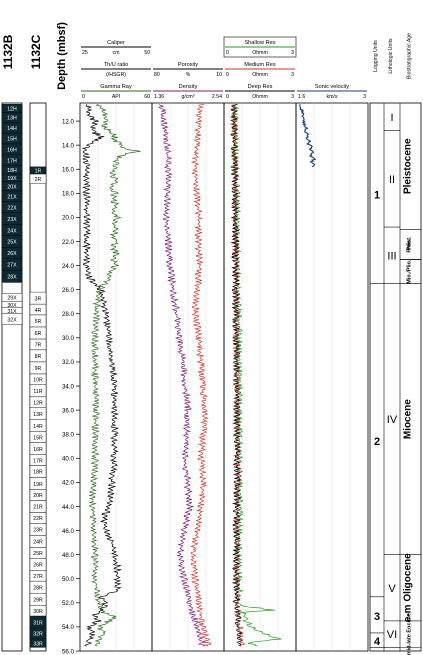 This screenshot has height=655, width=423. What do you see at coordinates (37, 392) in the screenshot?
I see `core-label: 11R` at bounding box center [37, 392].